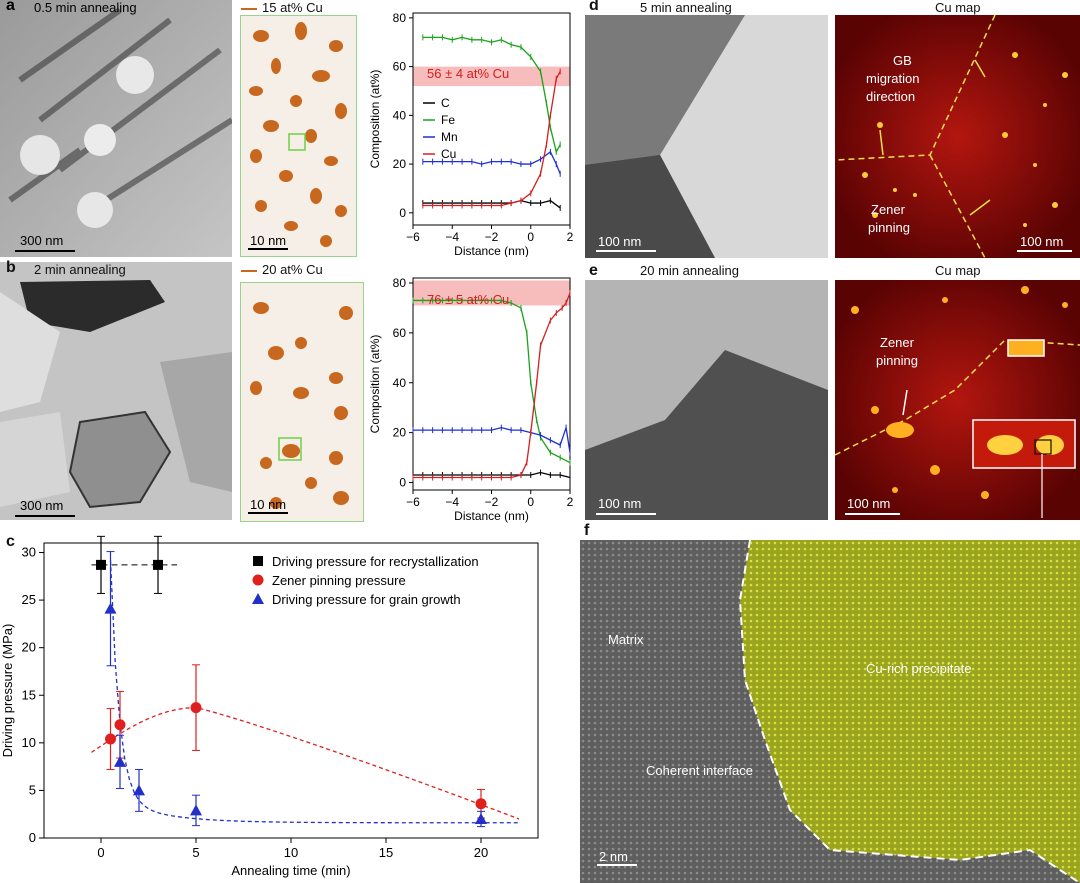 This screenshot has width=1080, height=883. Describe the element at coordinates (45, 251) in the screenshot. I see `scale-bar-a` at that location.